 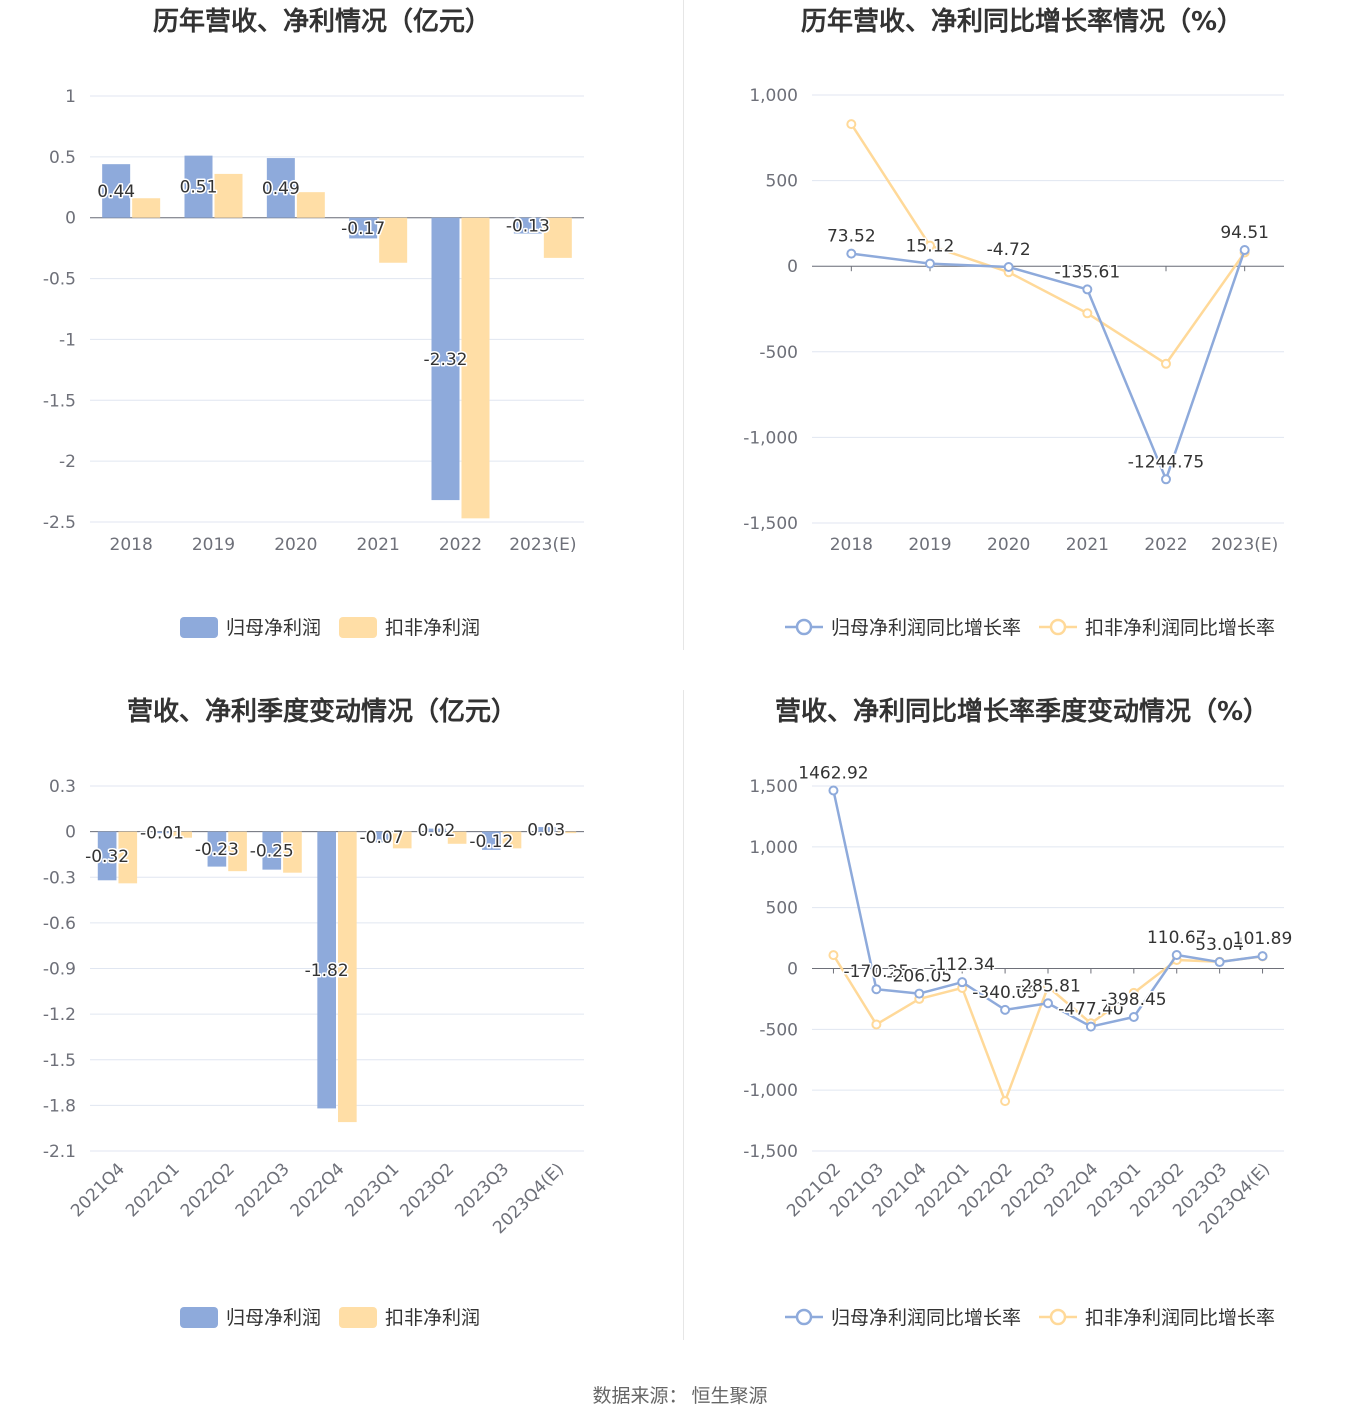 What do you see at coordinates (62, 787) in the screenshot?
I see `y-tick-label: 0.3` at bounding box center [62, 787].